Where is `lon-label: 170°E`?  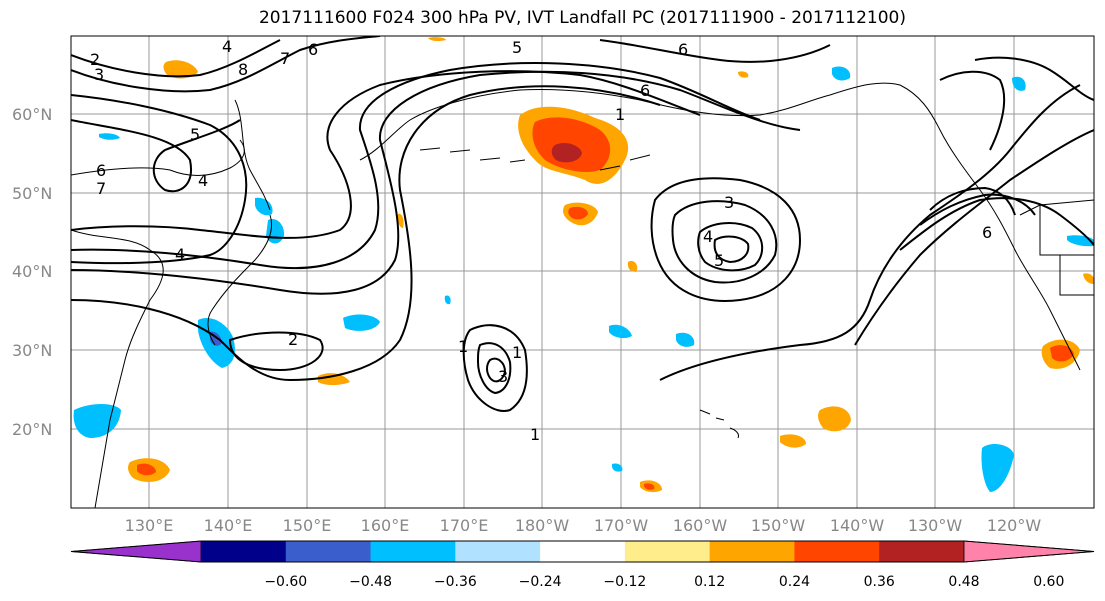 lon-label: 170°E is located at coordinates (464, 525).